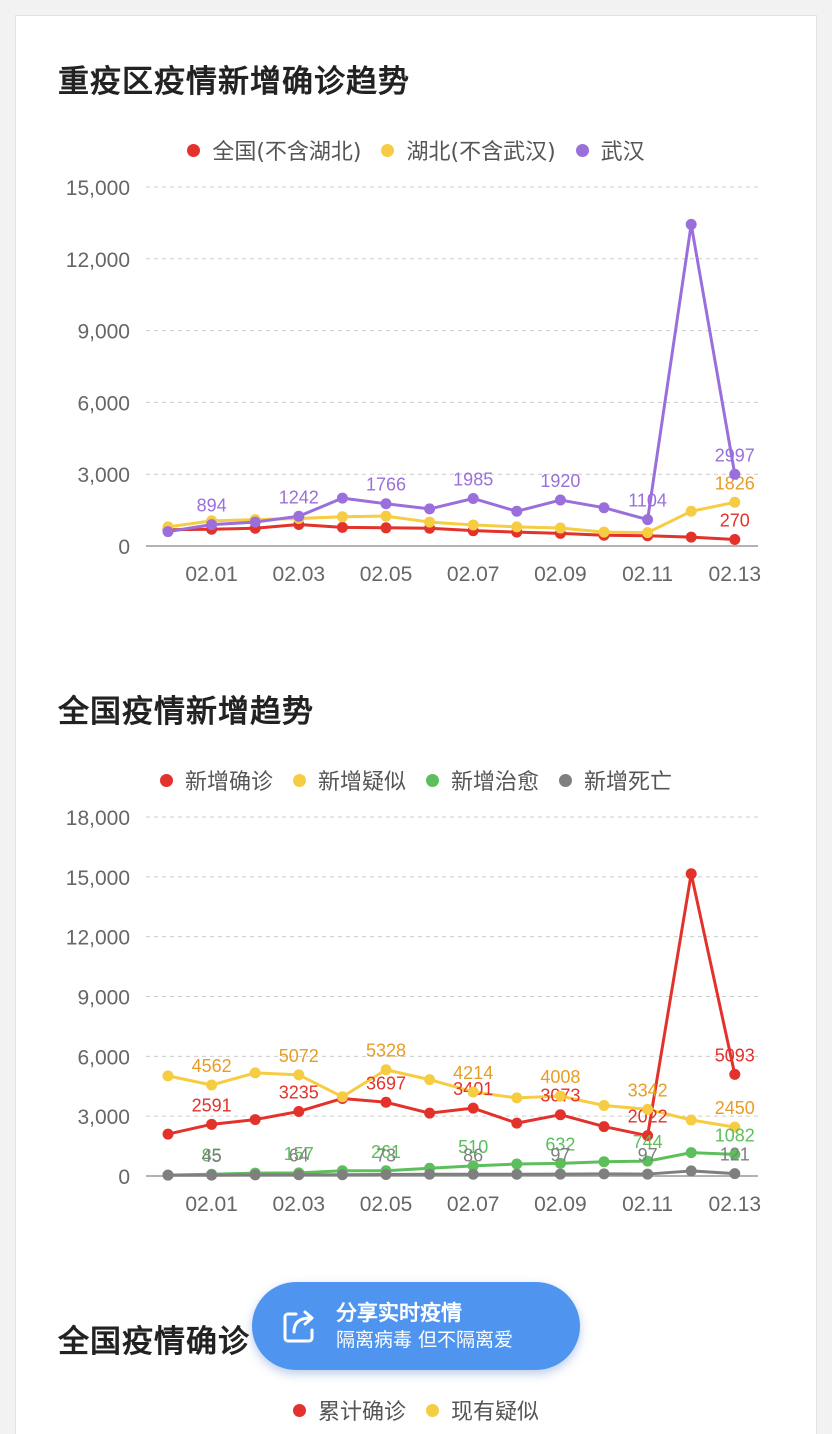 This screenshot has width=832, height=1434. I want to click on data-label: 744, so click(648, 1142).